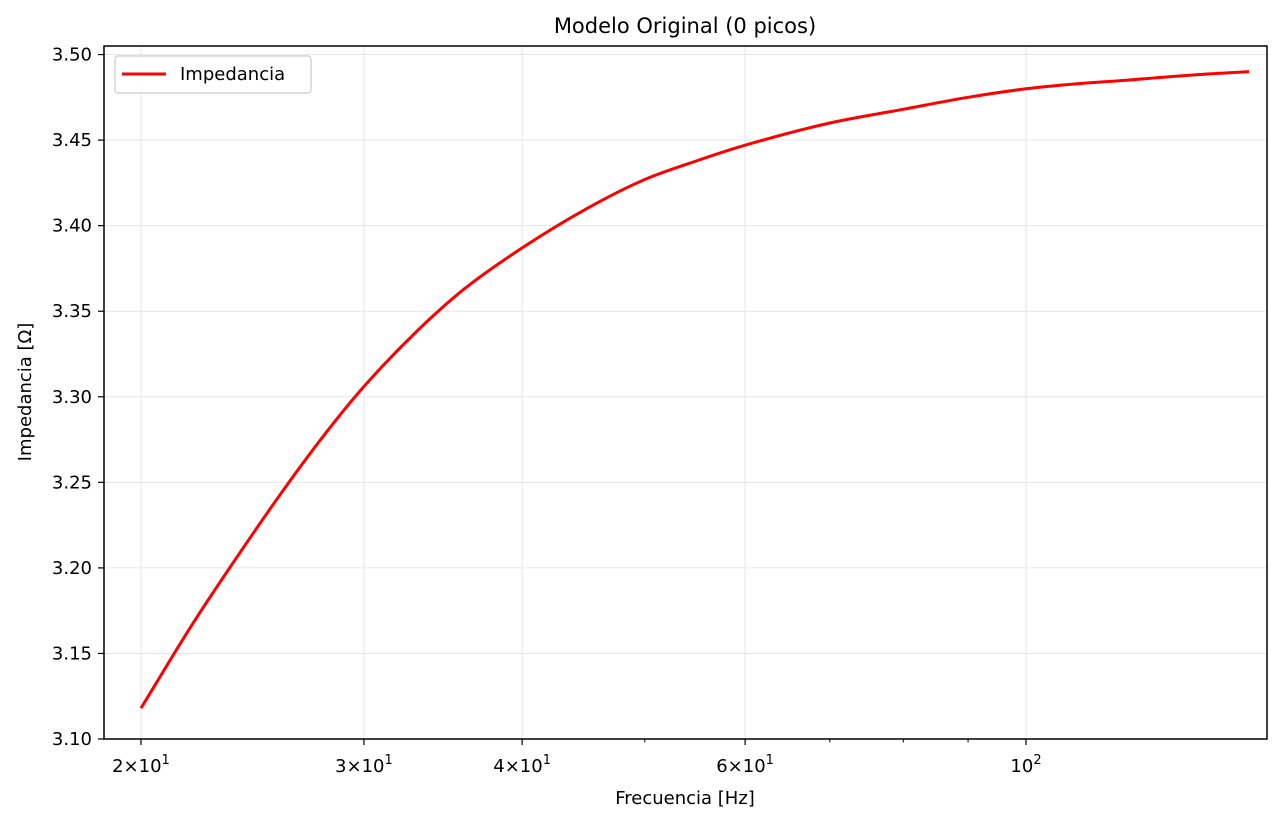 The image size is (1281, 822). Describe the element at coordinates (72, 397) in the screenshot. I see `y-tick-label: 3.30` at that location.